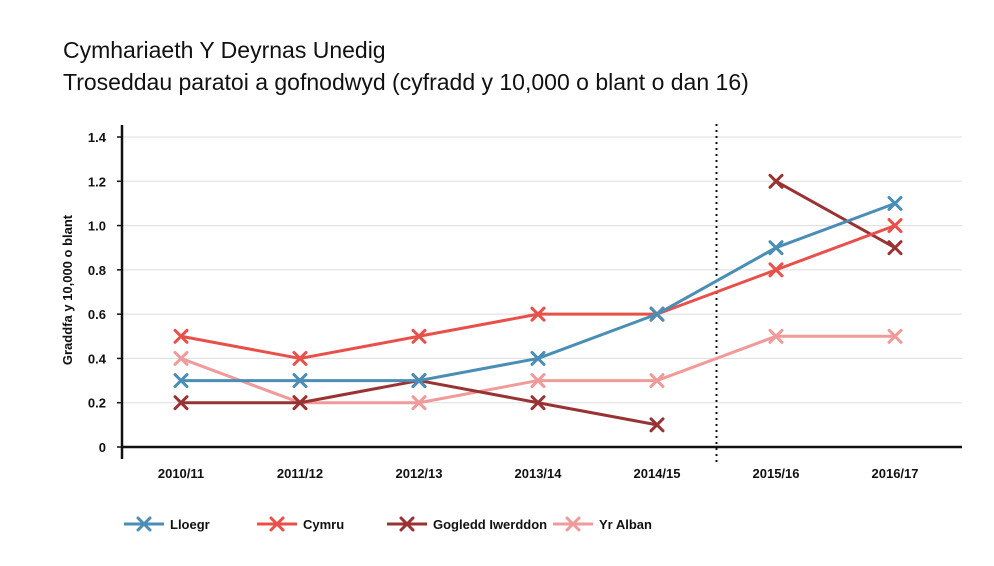 The height and width of the screenshot is (566, 994). Describe the element at coordinates (181, 473) in the screenshot. I see `x-tick-label: 2010/11` at that location.